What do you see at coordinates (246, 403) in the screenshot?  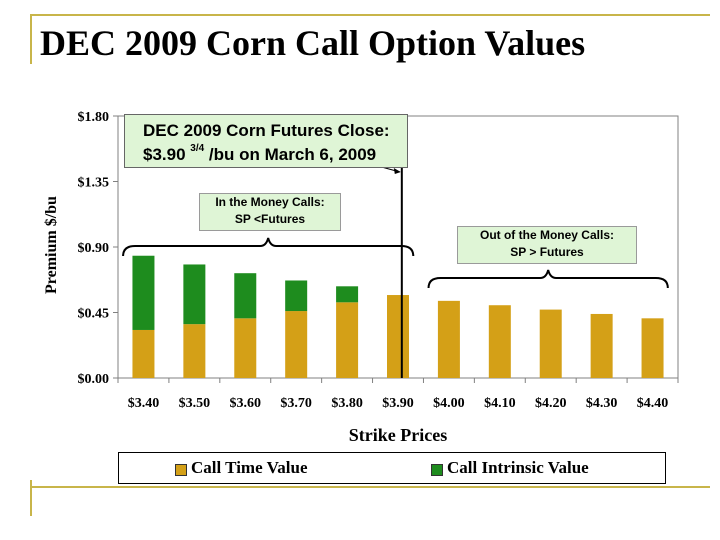 I see `x-tick-label: $3.60` at bounding box center [246, 403].